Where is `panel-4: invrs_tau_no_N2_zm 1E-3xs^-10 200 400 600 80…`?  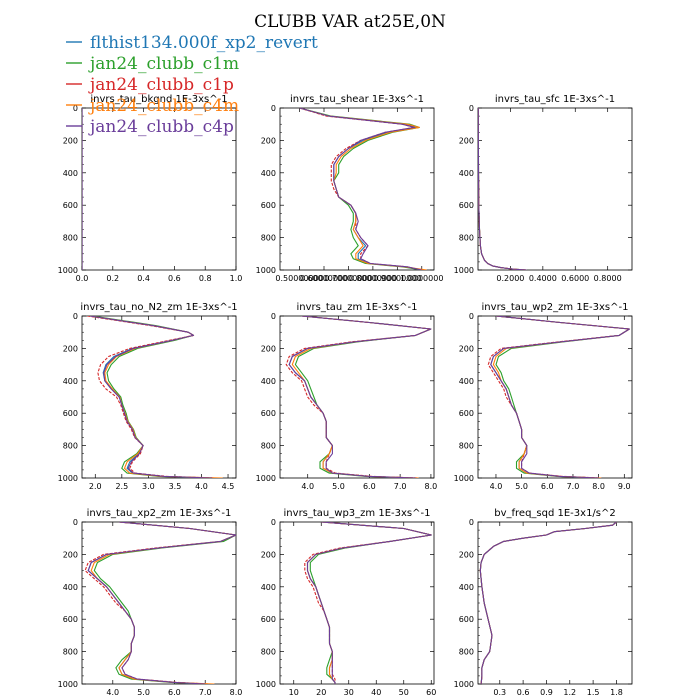
panel-4: invrs_tau_no_N2_zm 1E-3xs^-10 200 400 600 80… is located at coordinates (148, 396).